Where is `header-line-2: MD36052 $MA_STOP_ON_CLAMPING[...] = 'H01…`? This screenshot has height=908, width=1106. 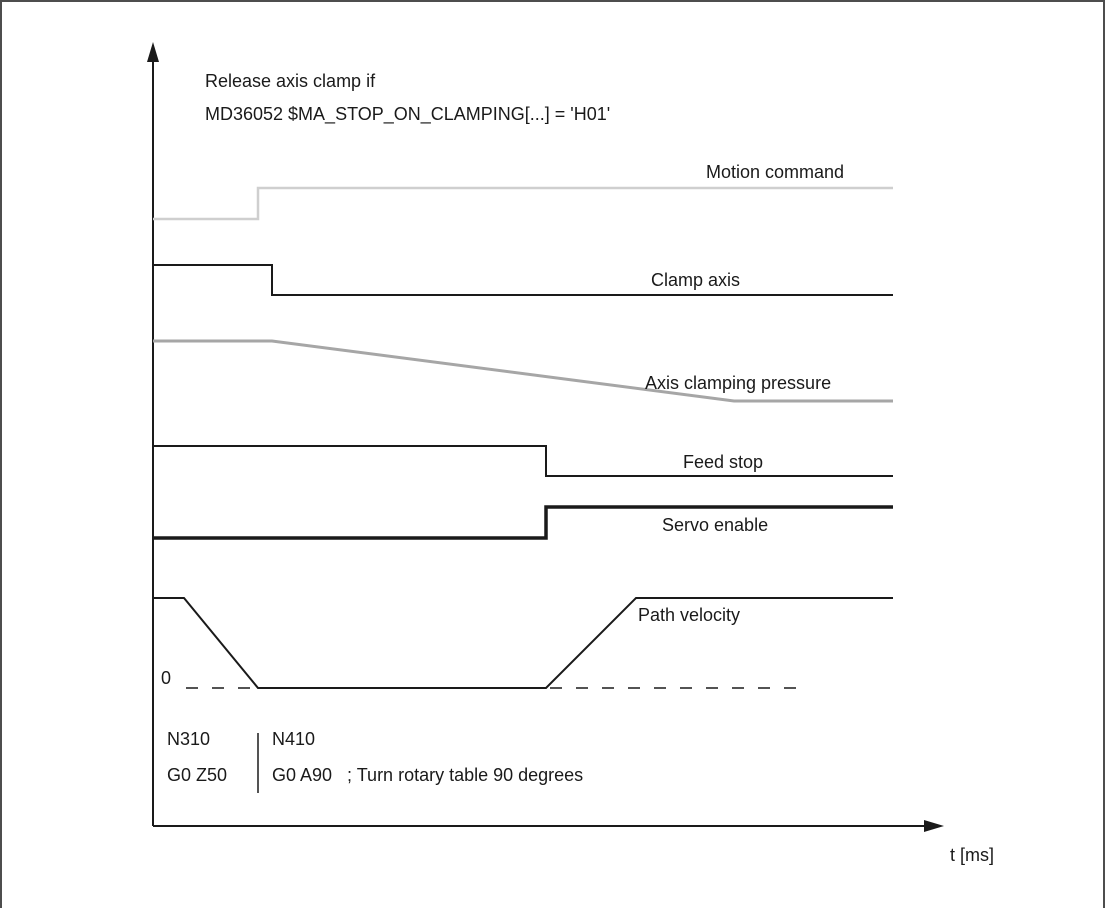
header-line-2: MD36052 $MA_STOP_ON_CLAMPING[...] = 'H01… is located at coordinates (407, 114).